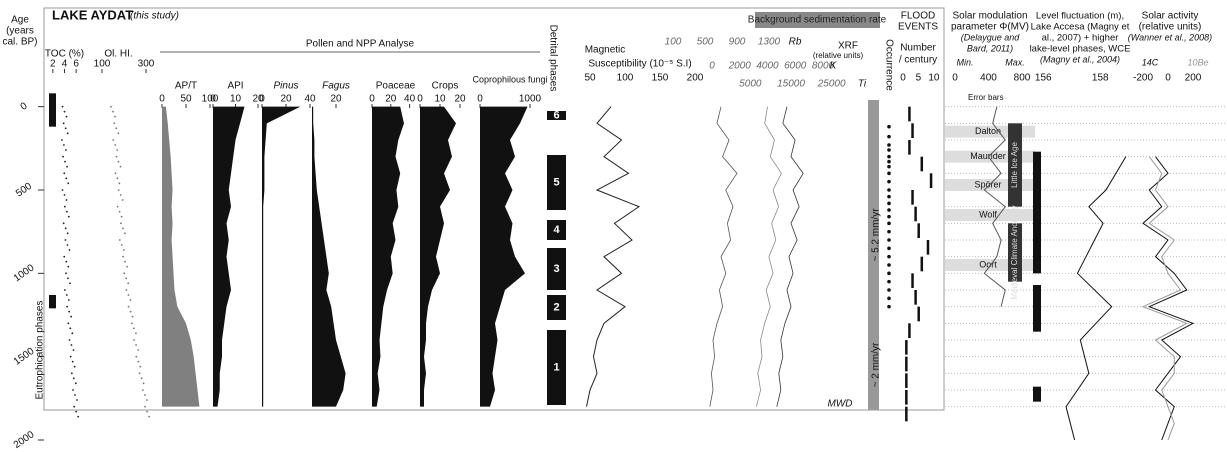 The image size is (1227, 452). Describe the element at coordinates (903, 78) in the screenshot. I see `x-tick-label: 0` at that location.